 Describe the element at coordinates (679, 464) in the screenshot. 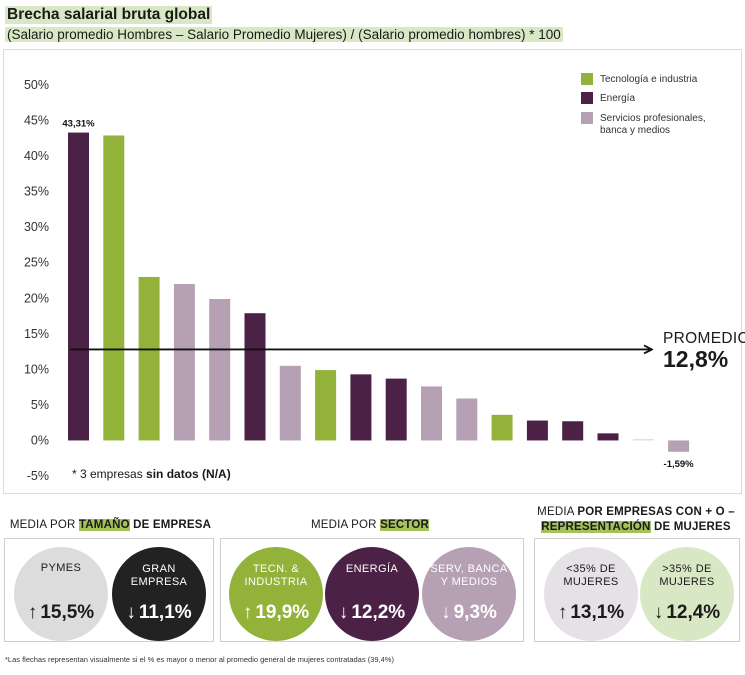

I see `bar-data-label: -1,59%` at that location.